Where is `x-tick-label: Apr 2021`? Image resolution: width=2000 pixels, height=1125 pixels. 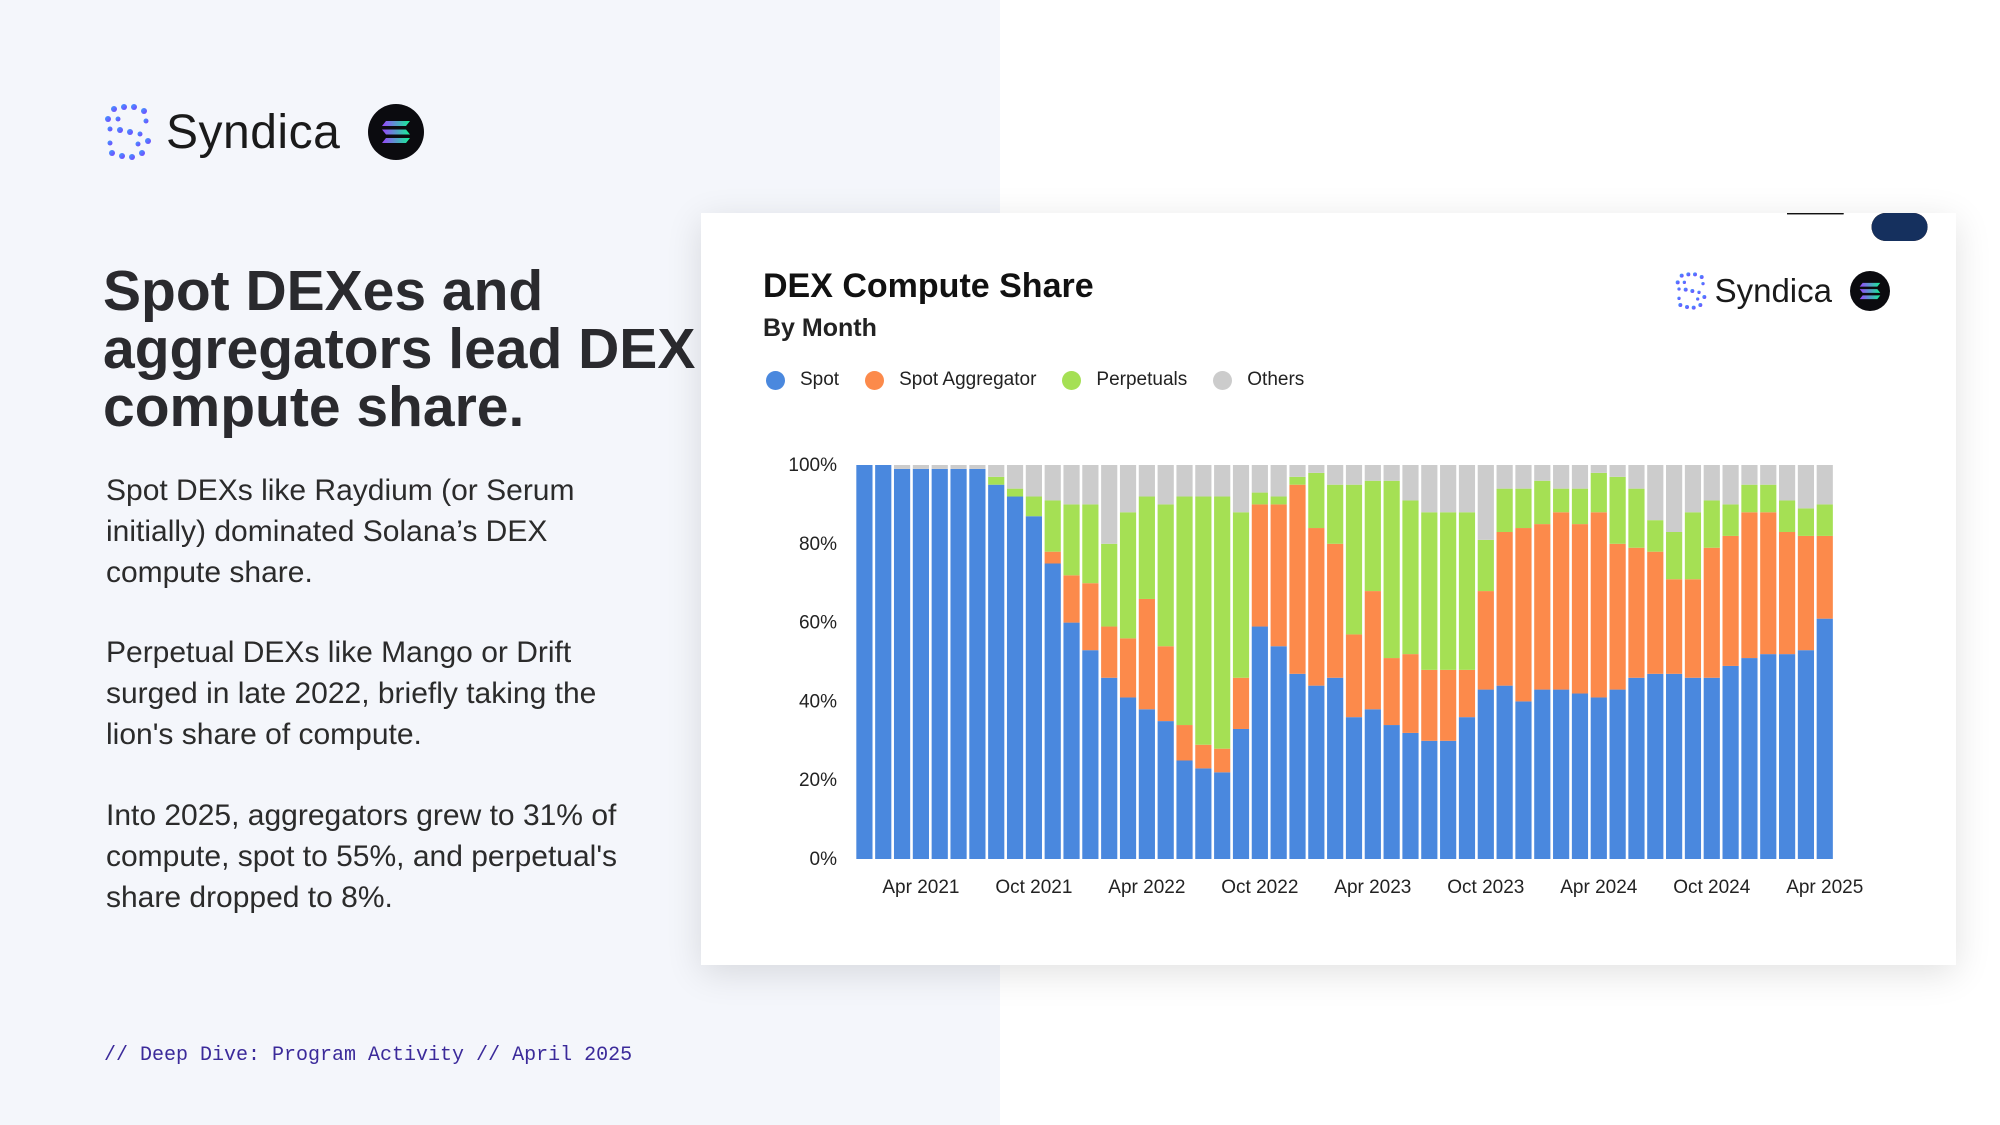
x-tick-label: Apr 2021 is located at coordinates (920, 887).